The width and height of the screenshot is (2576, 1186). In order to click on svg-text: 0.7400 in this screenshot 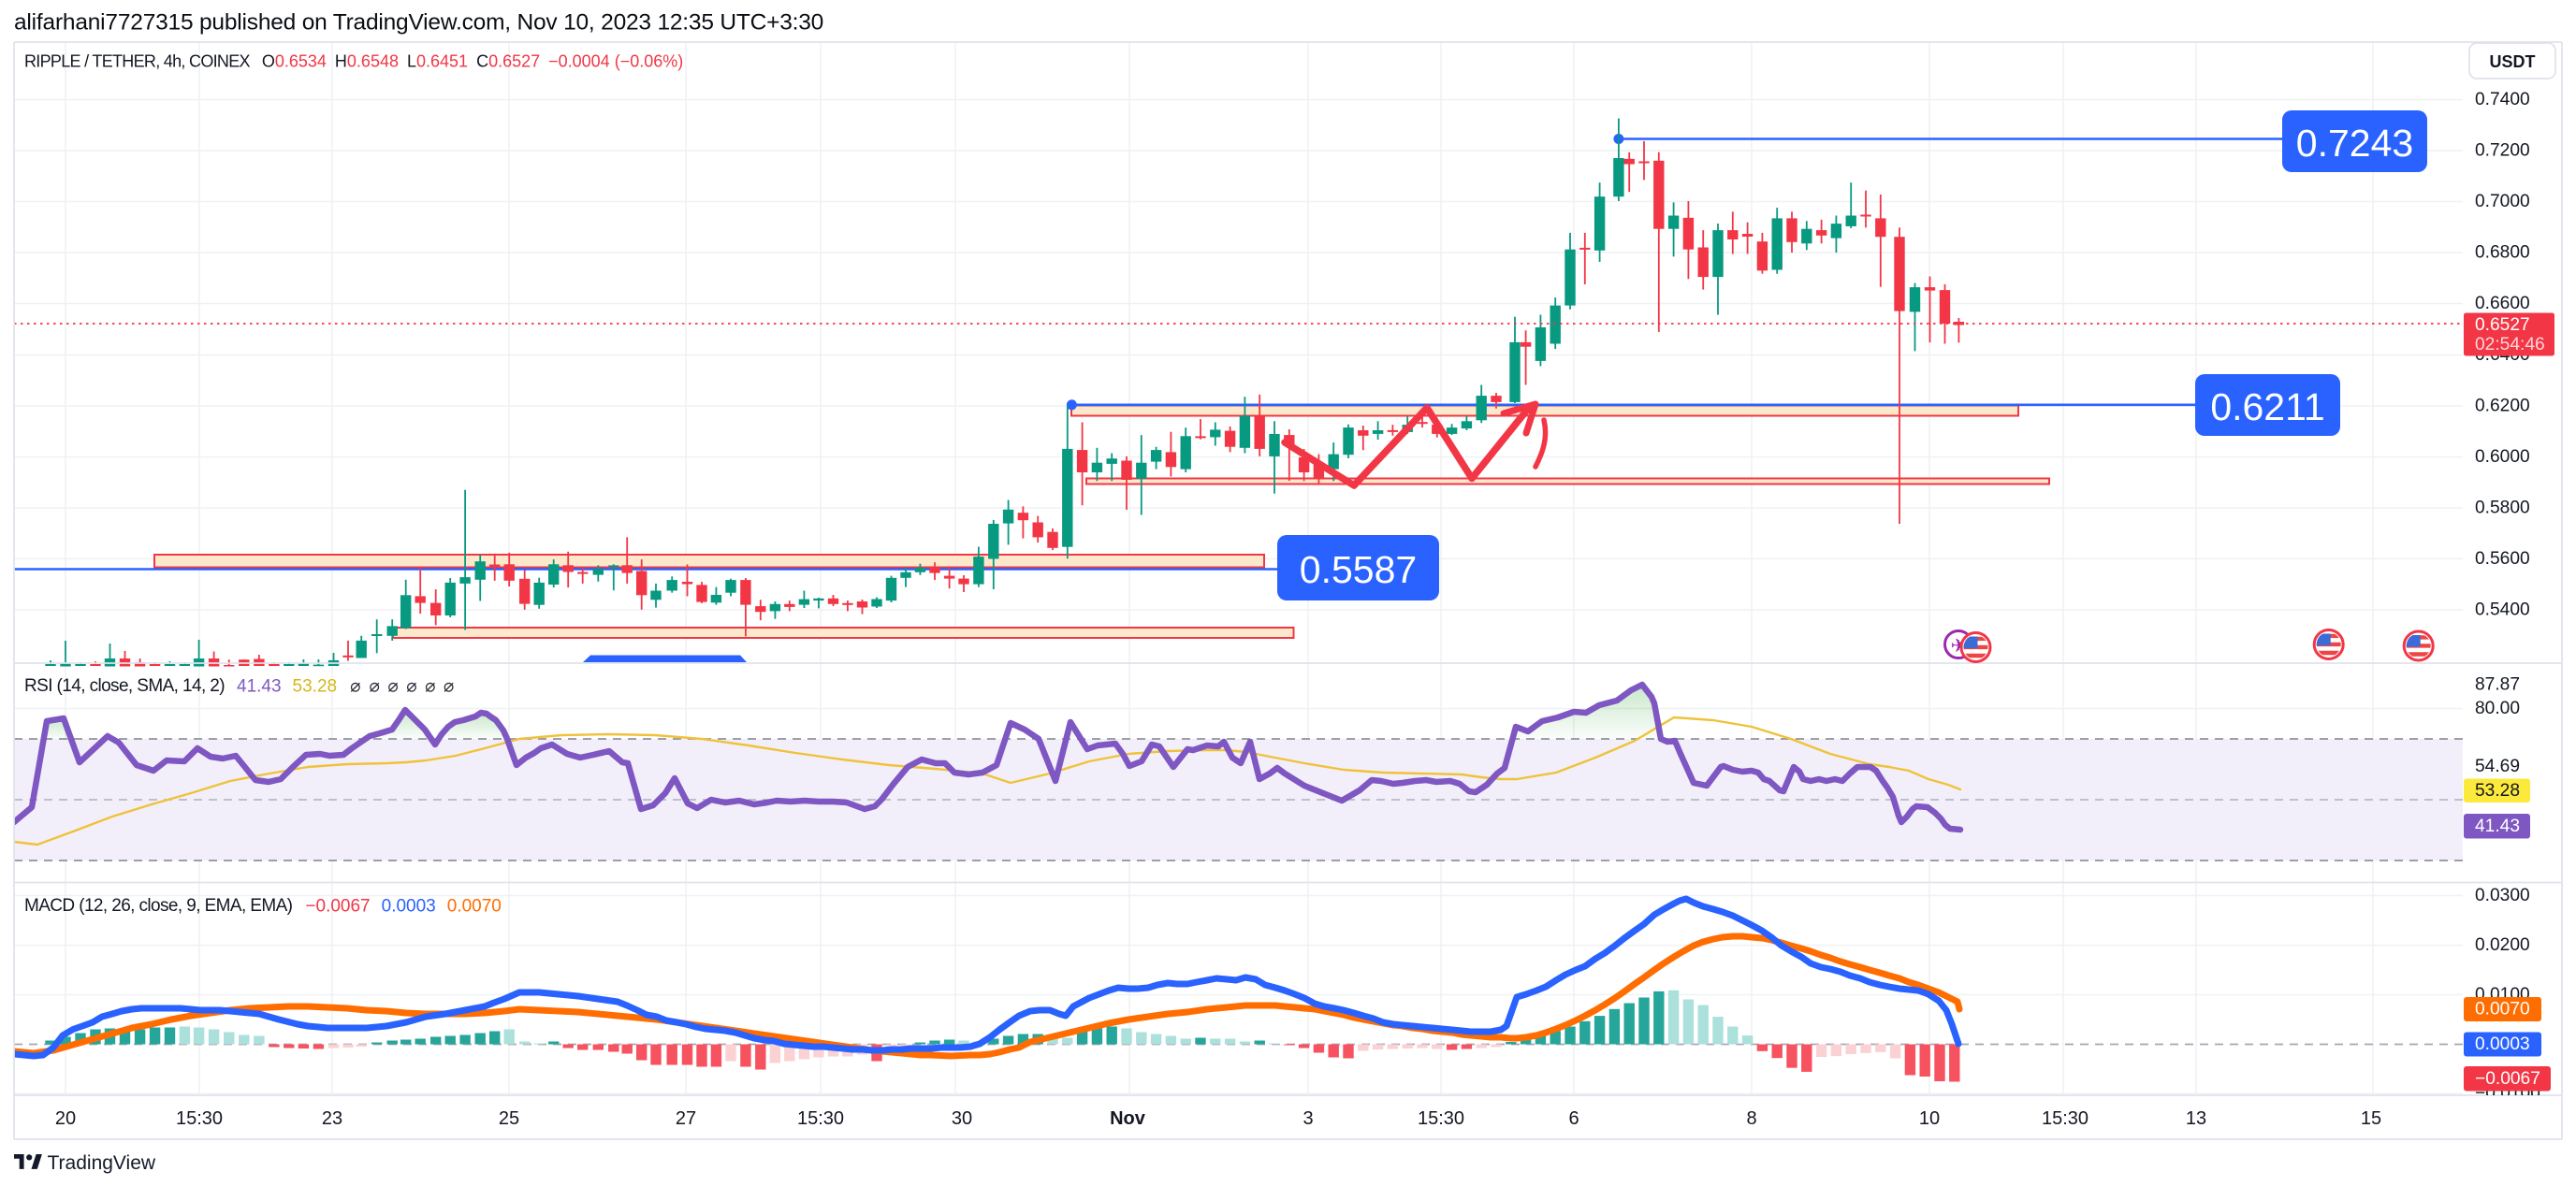, I will do `click(2502, 99)`.